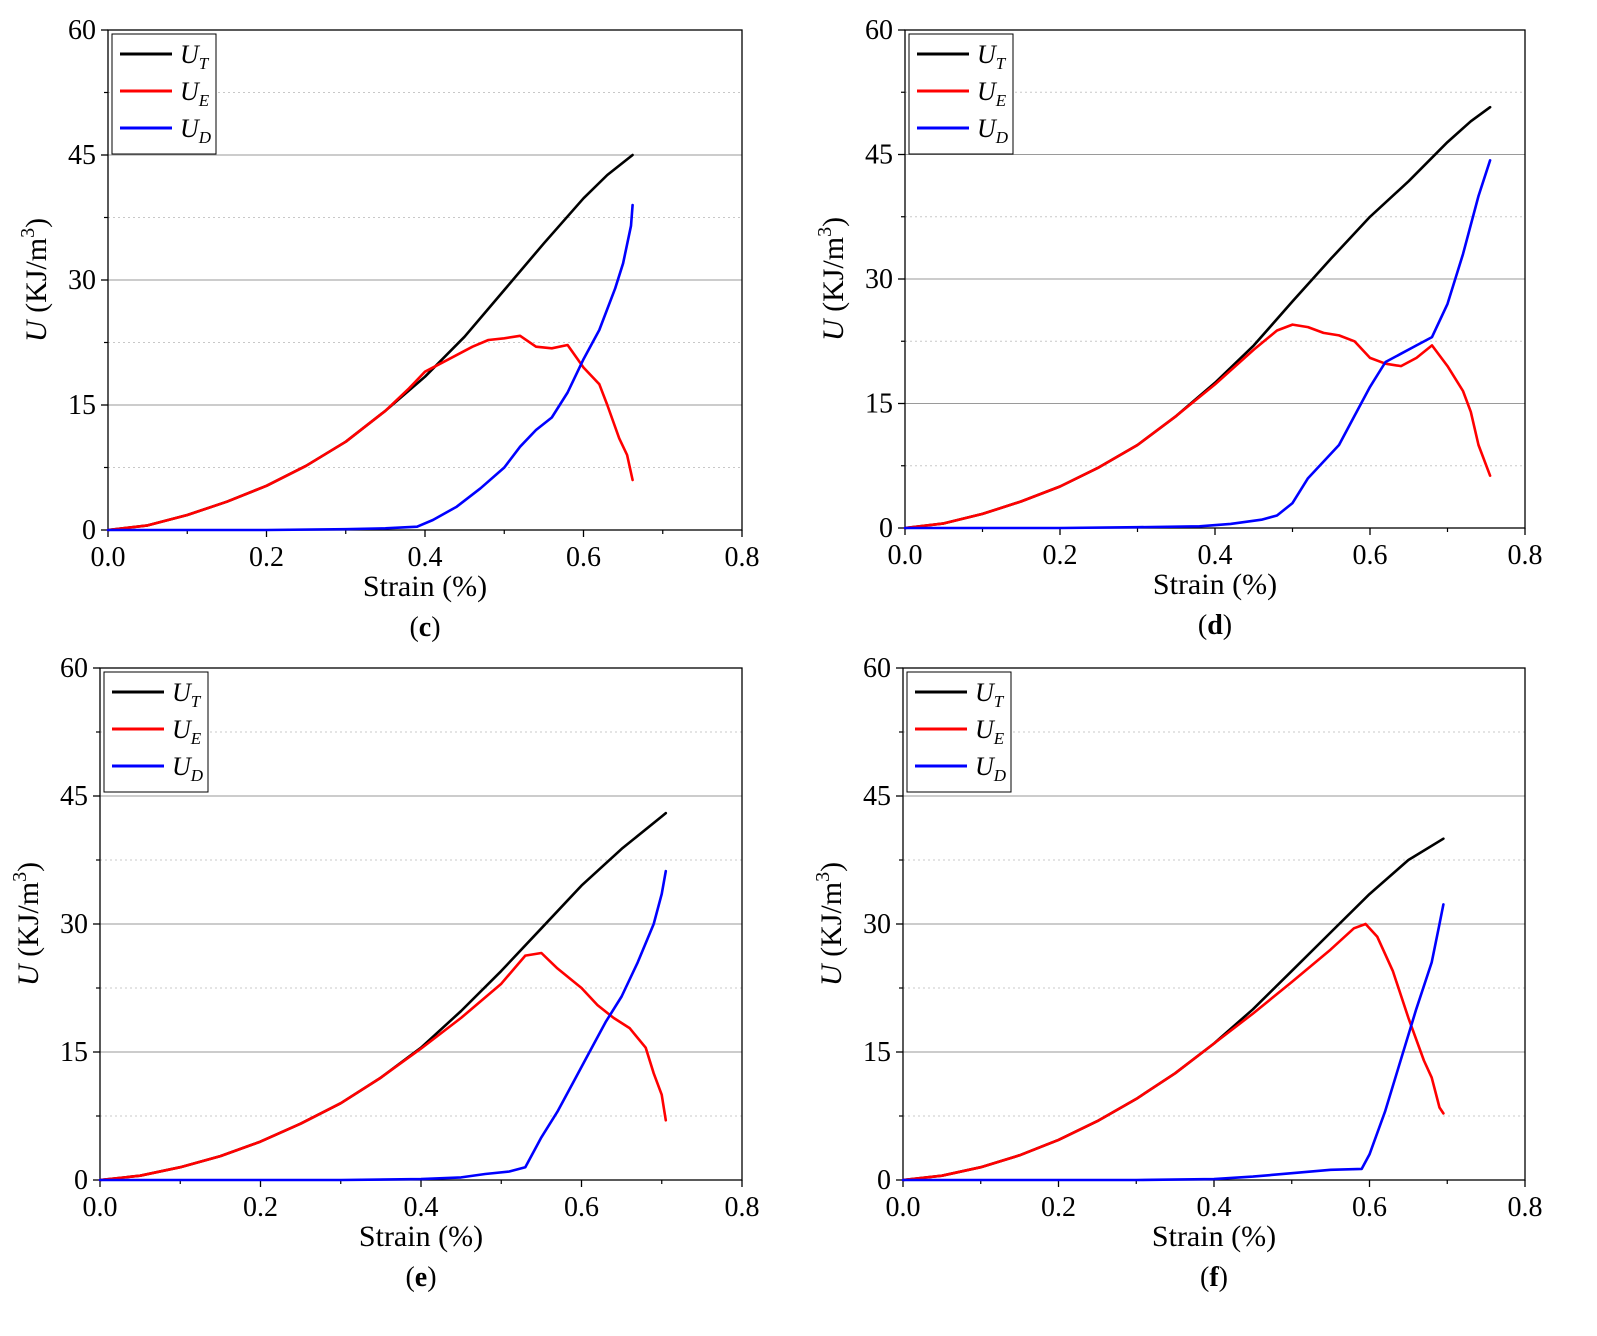 The height and width of the screenshot is (1336, 1597). I want to click on legend-label-UD: UD, so click(188, 768).